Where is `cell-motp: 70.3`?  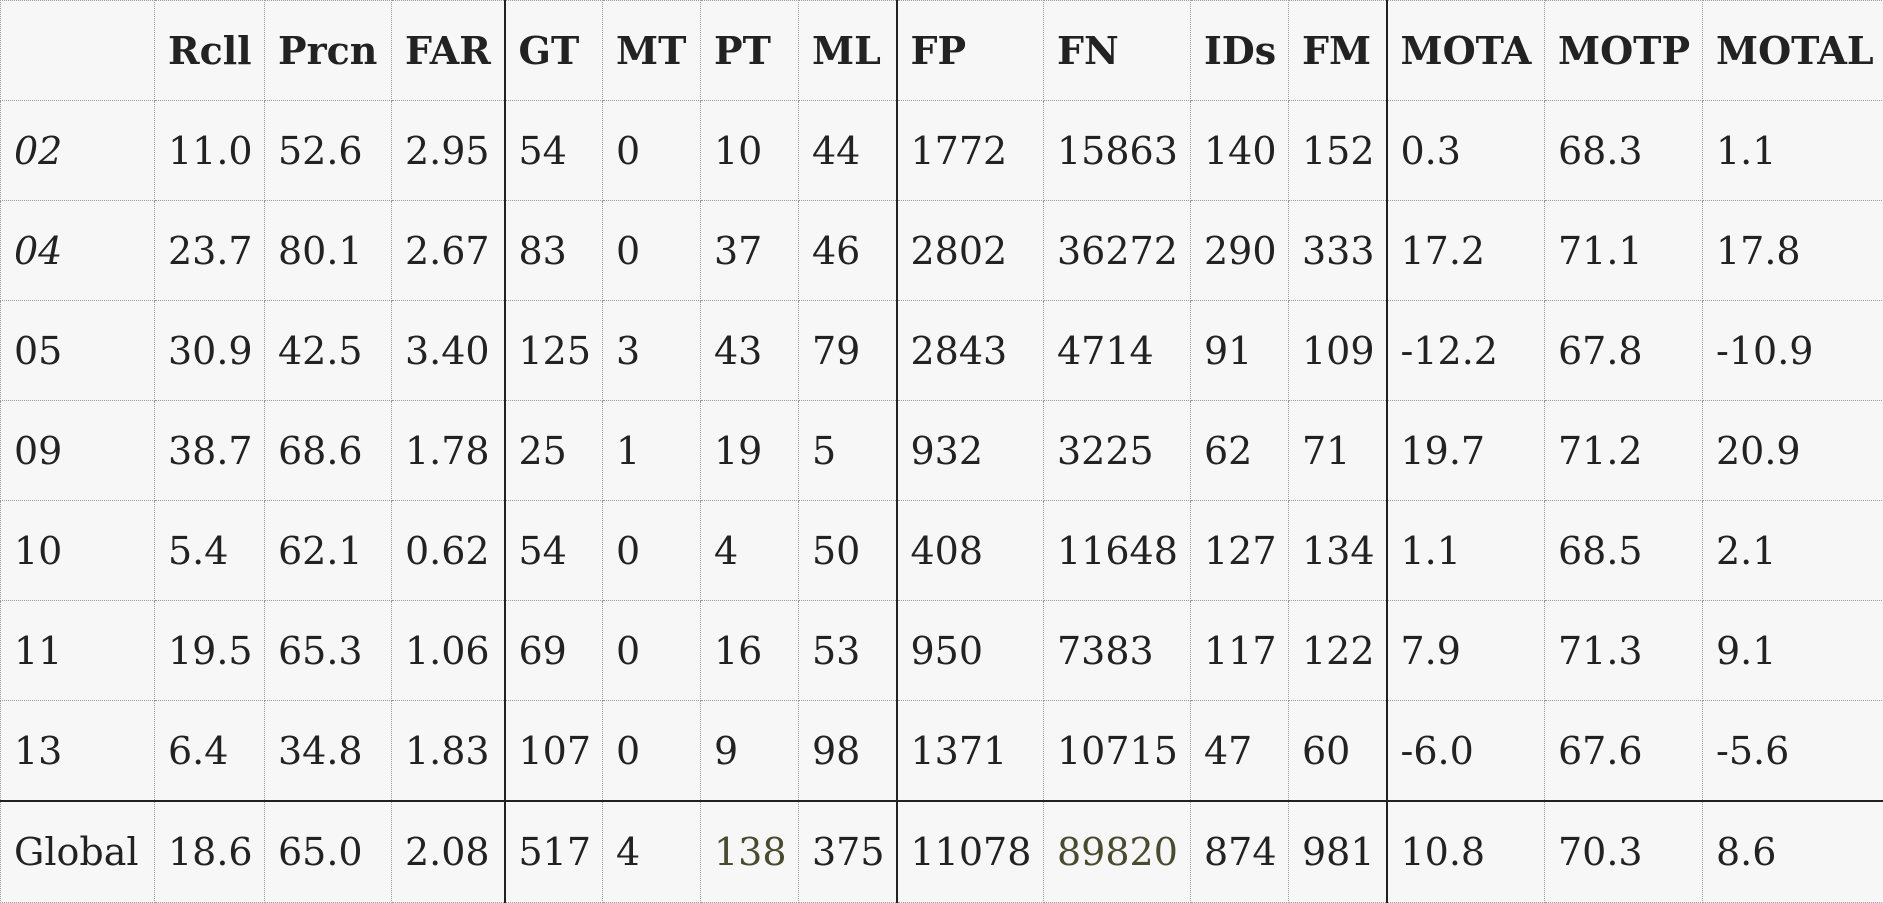 cell-motp: 70.3 is located at coordinates (1623, 851).